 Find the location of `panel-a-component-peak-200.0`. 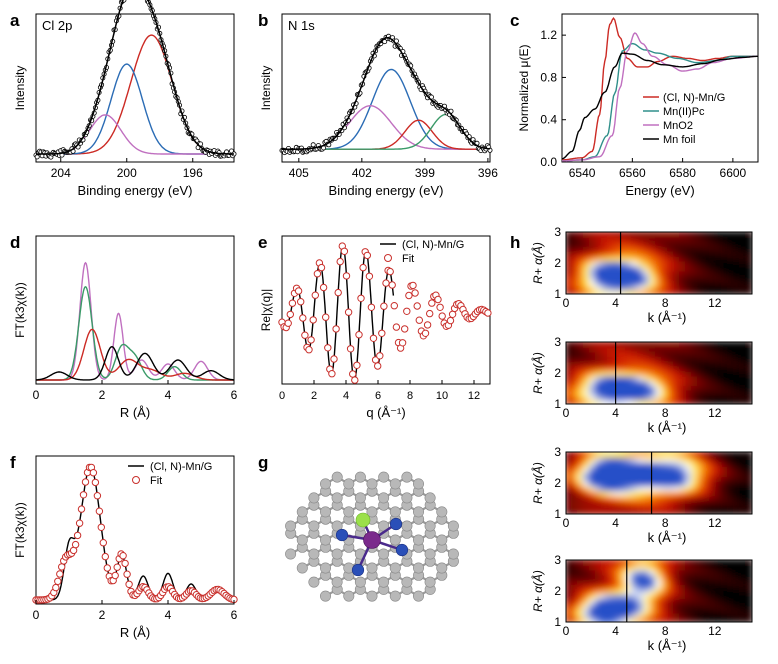

panel-a-component-peak-200.0 is located at coordinates (135, 109).